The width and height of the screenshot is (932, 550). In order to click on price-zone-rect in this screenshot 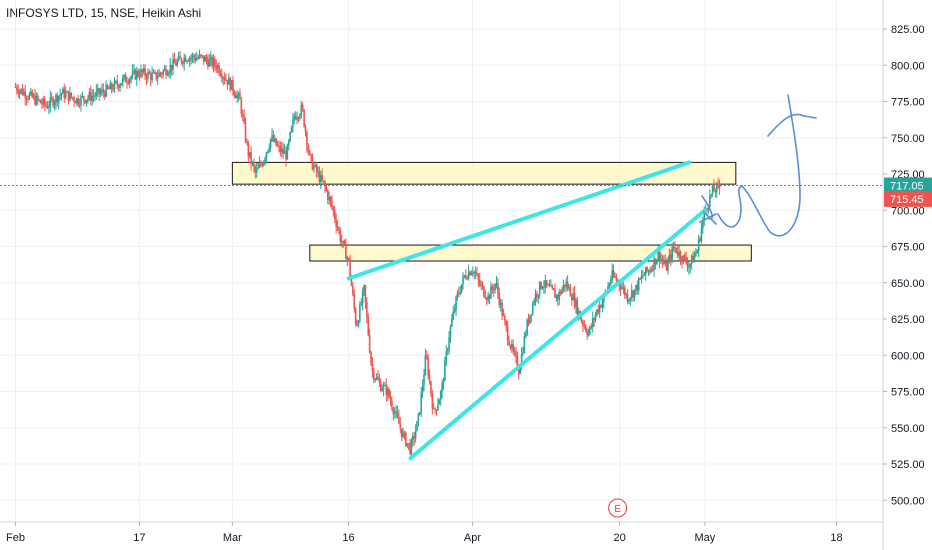, I will do `click(530, 253)`.